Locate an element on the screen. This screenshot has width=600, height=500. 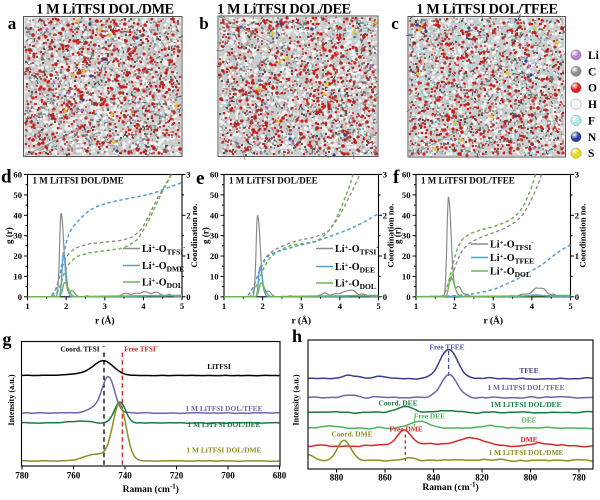
svg-text: H is located at coordinates (592, 105).